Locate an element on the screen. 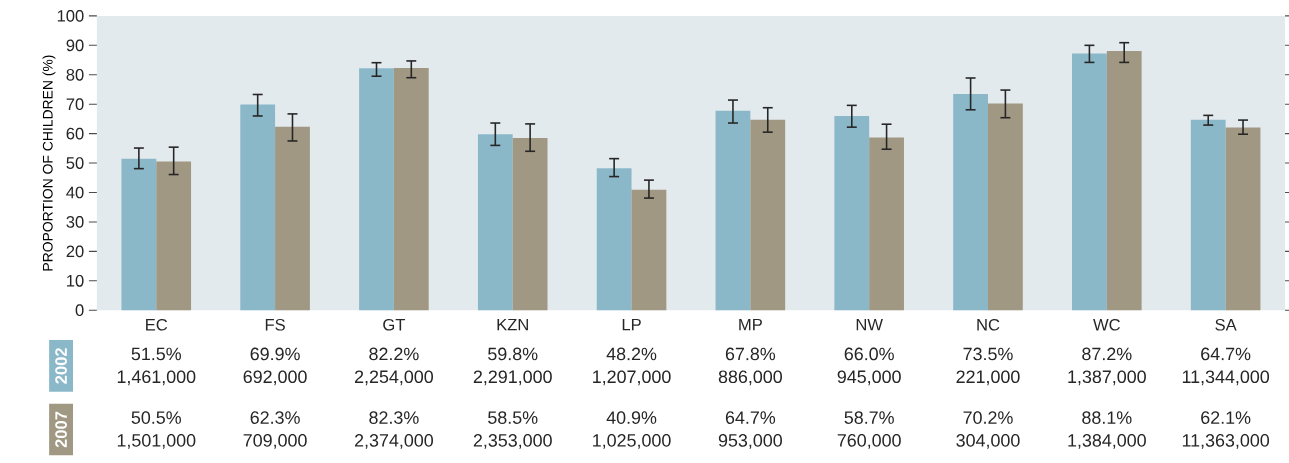 The width and height of the screenshot is (1289, 463). y-tick-label: 70 is located at coordinates (75, 104).